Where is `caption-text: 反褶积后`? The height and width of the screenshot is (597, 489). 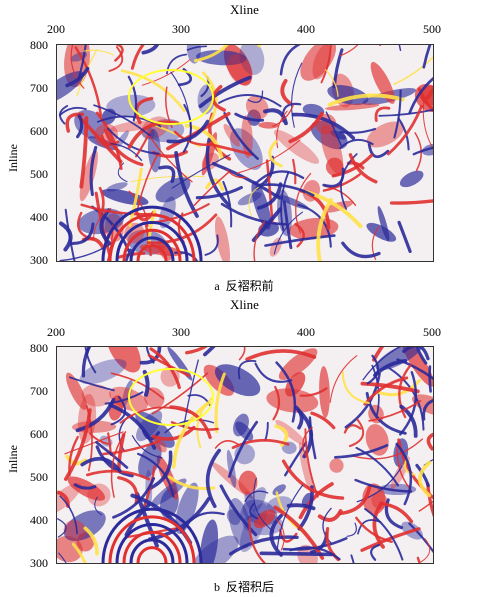 caption-text: 反褶积后 is located at coordinates (250, 587).